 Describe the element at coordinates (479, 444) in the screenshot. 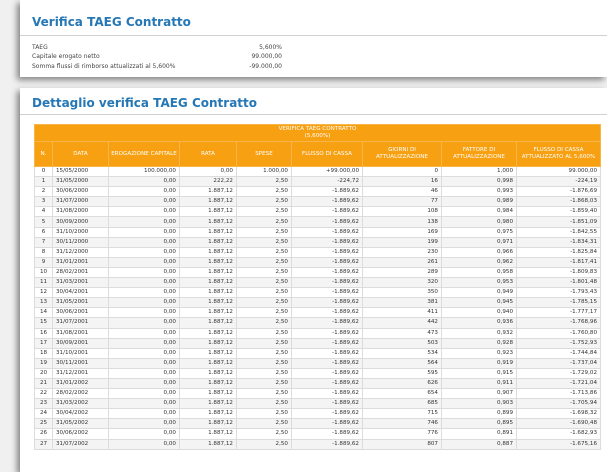

I see `table-cell: 0,887` at that location.